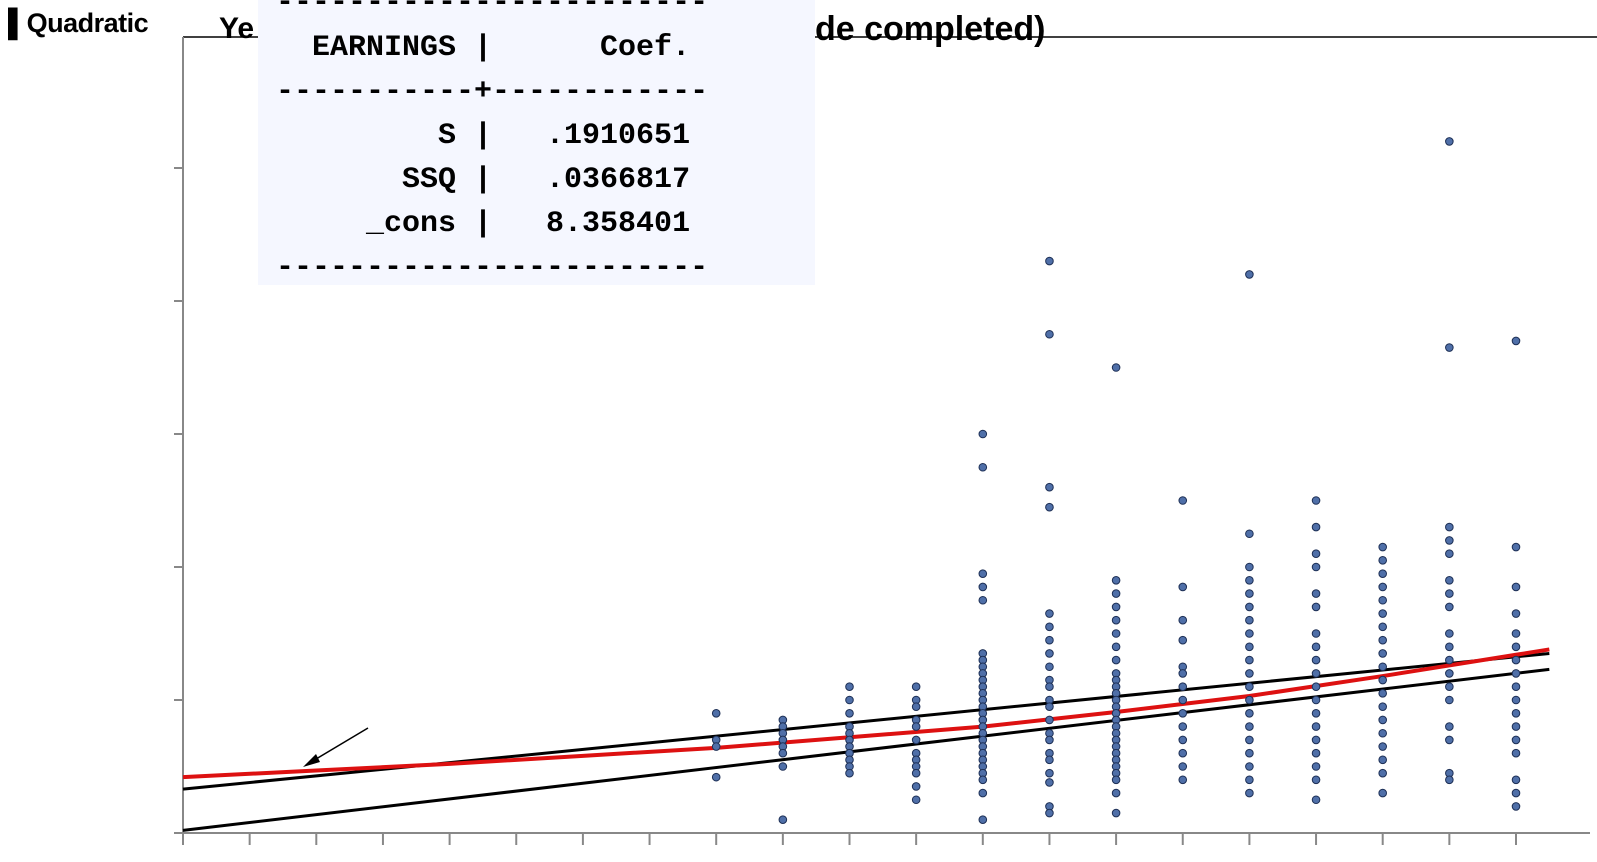 This screenshot has height=862, width=1597. Describe the element at coordinates (483, 224) in the screenshot. I see `reg-row-cons: _cons | 8.358401` at that location.